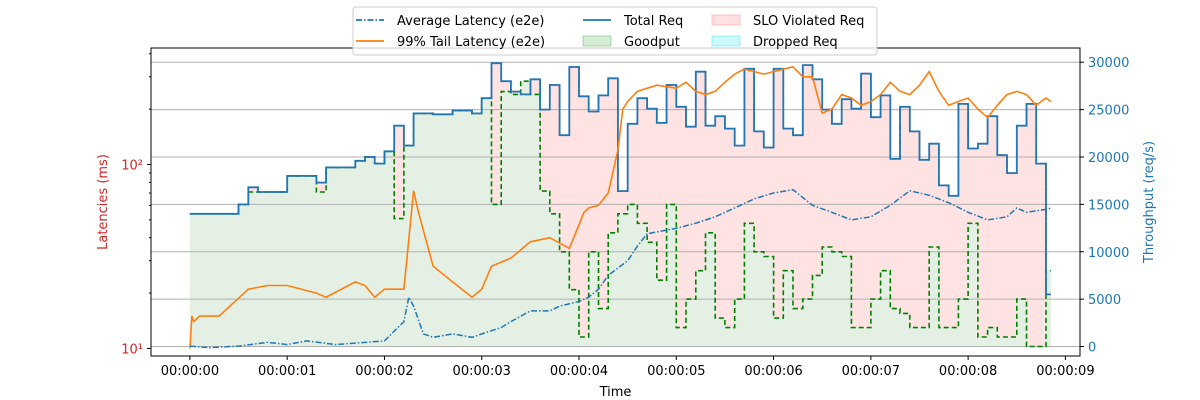 This screenshot has height=400, width=1200. Describe the element at coordinates (1108, 111) in the screenshot. I see `right-tick-label: 25000` at that location.